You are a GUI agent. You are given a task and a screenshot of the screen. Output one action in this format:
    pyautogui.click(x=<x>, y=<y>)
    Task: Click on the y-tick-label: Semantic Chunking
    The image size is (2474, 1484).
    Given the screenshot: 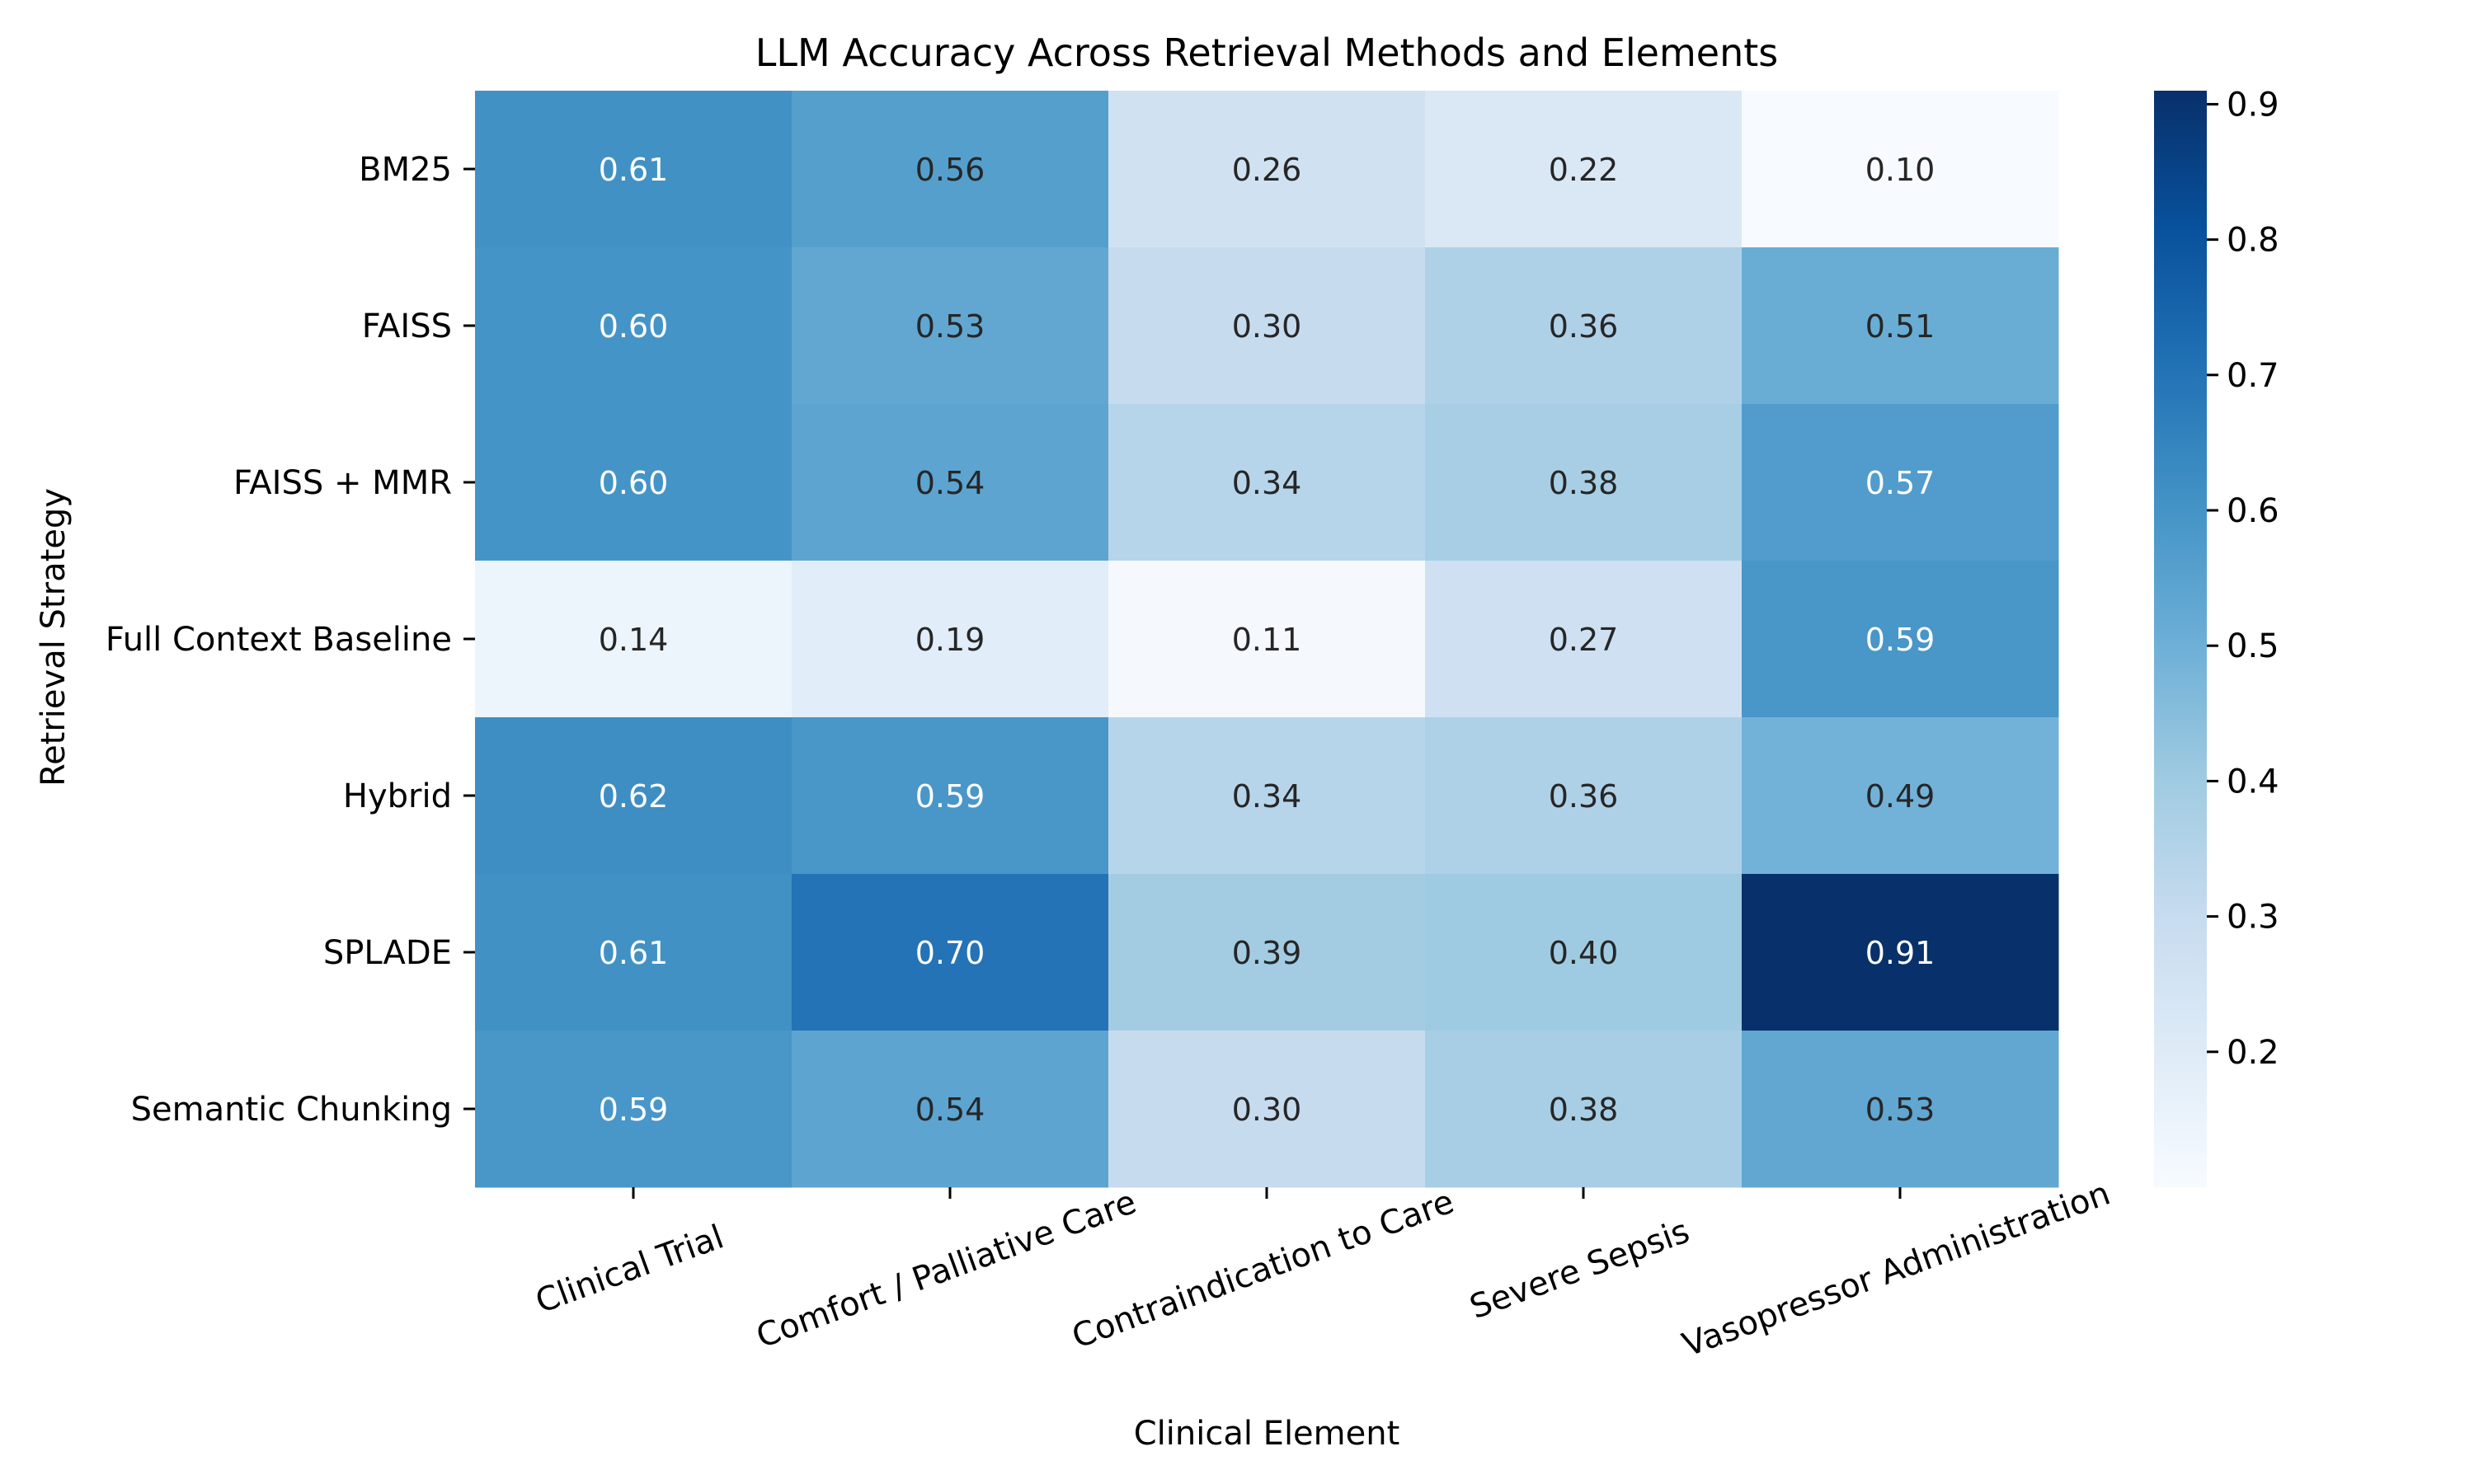 What is the action you would take?
    pyautogui.click(x=291, y=1110)
    